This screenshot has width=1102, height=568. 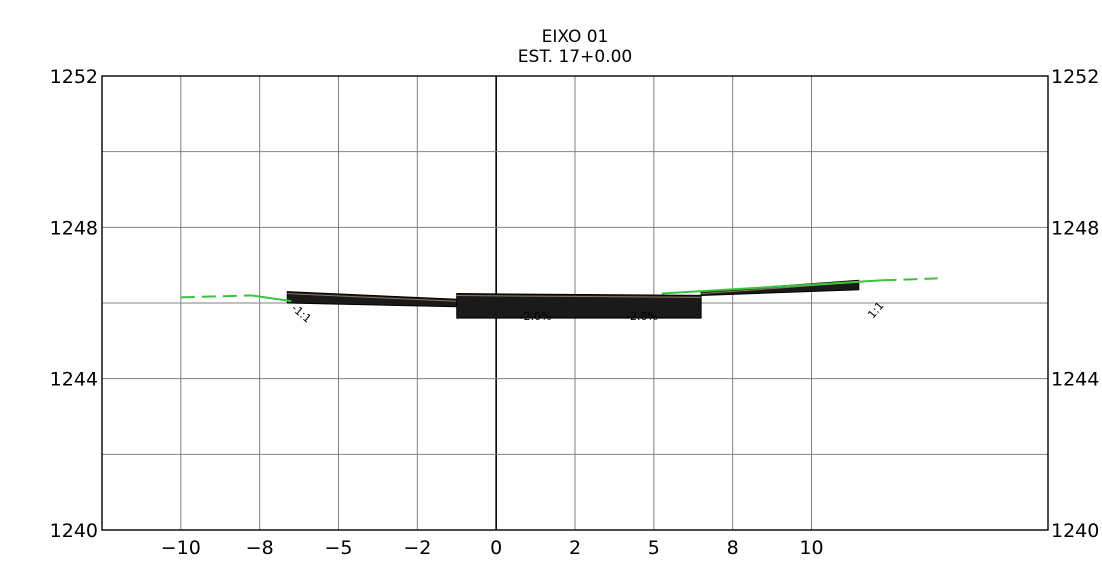 What do you see at coordinates (74, 228) in the screenshot?
I see `y-tick-label-left: 1248` at bounding box center [74, 228].